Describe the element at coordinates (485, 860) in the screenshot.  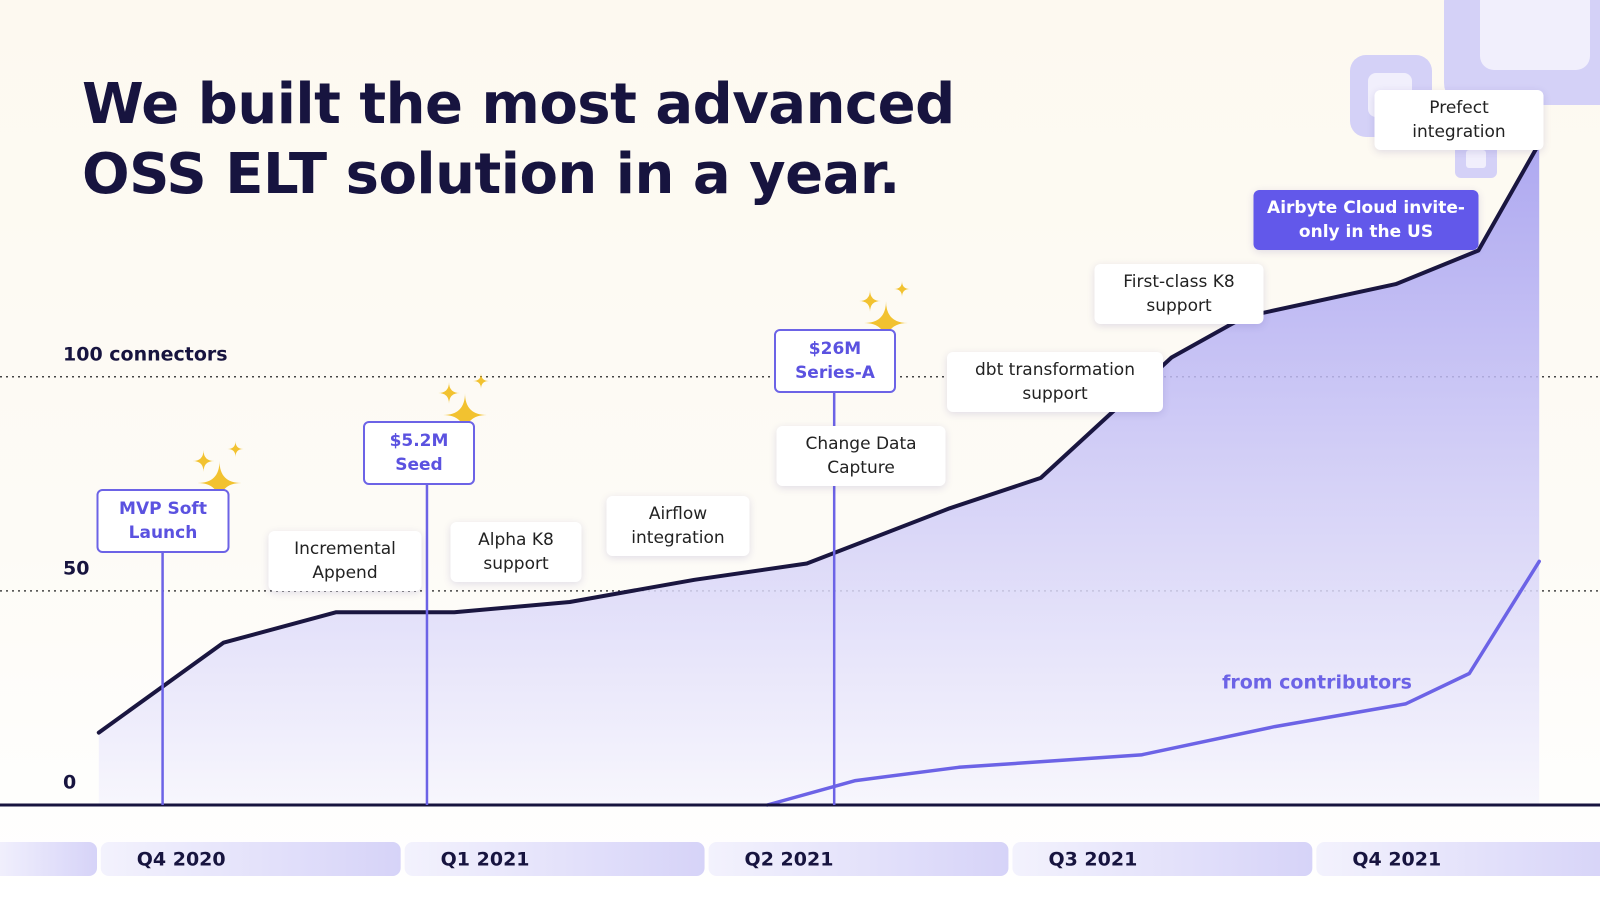
I see `x-tick-label: Q1 2021` at that location.